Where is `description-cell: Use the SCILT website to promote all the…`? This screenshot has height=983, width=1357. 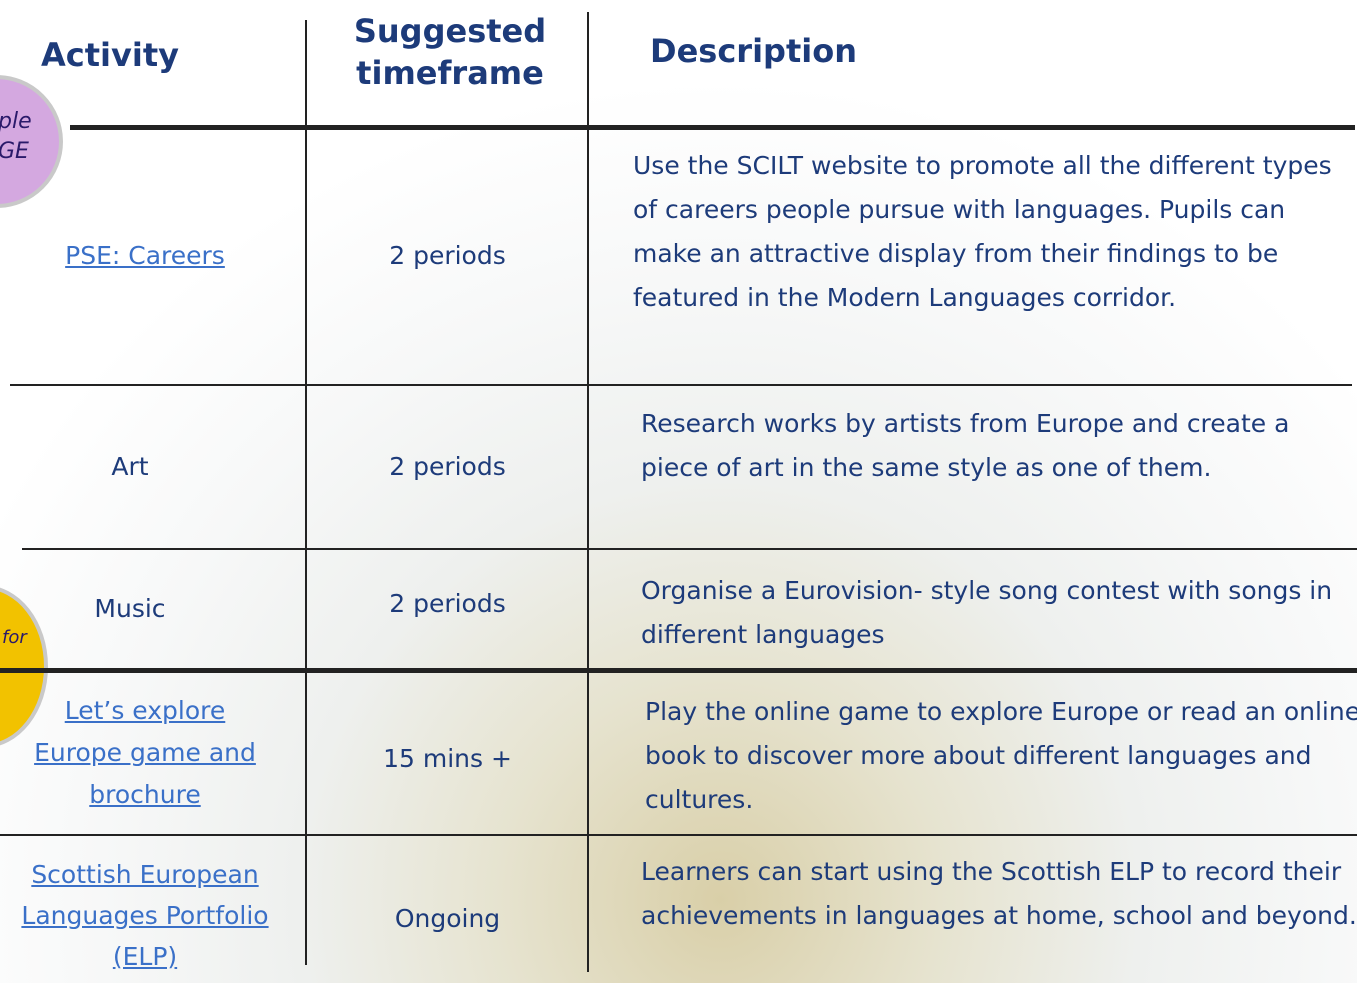
description-cell: Use the SCILT website to promote all the… is located at coordinates (982, 231).